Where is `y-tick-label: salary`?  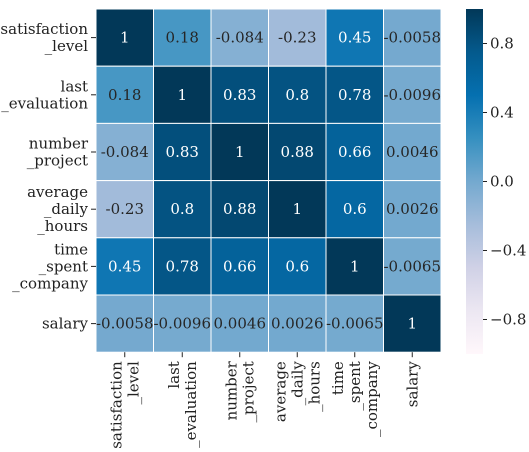 y-tick-label: salary is located at coordinates (65, 324).